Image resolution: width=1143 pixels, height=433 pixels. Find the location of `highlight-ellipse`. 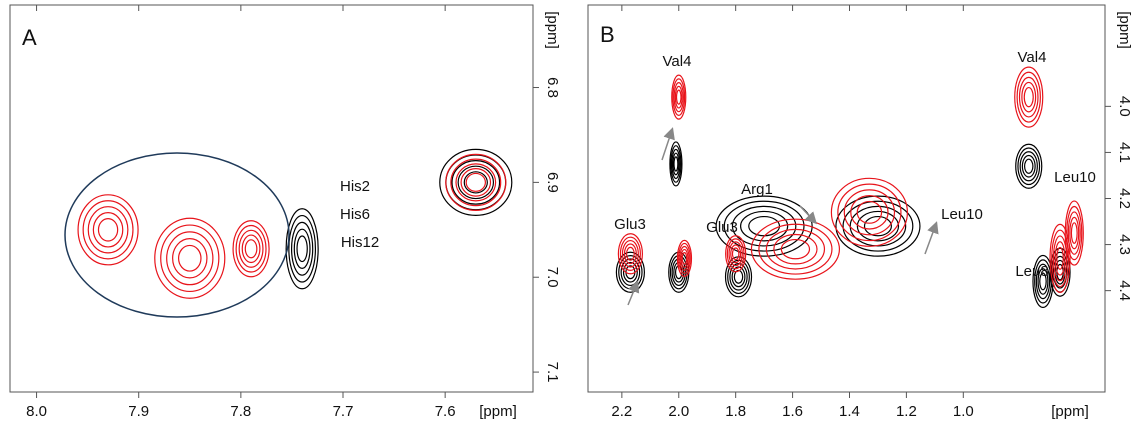

highlight-ellipse is located at coordinates (177, 235).